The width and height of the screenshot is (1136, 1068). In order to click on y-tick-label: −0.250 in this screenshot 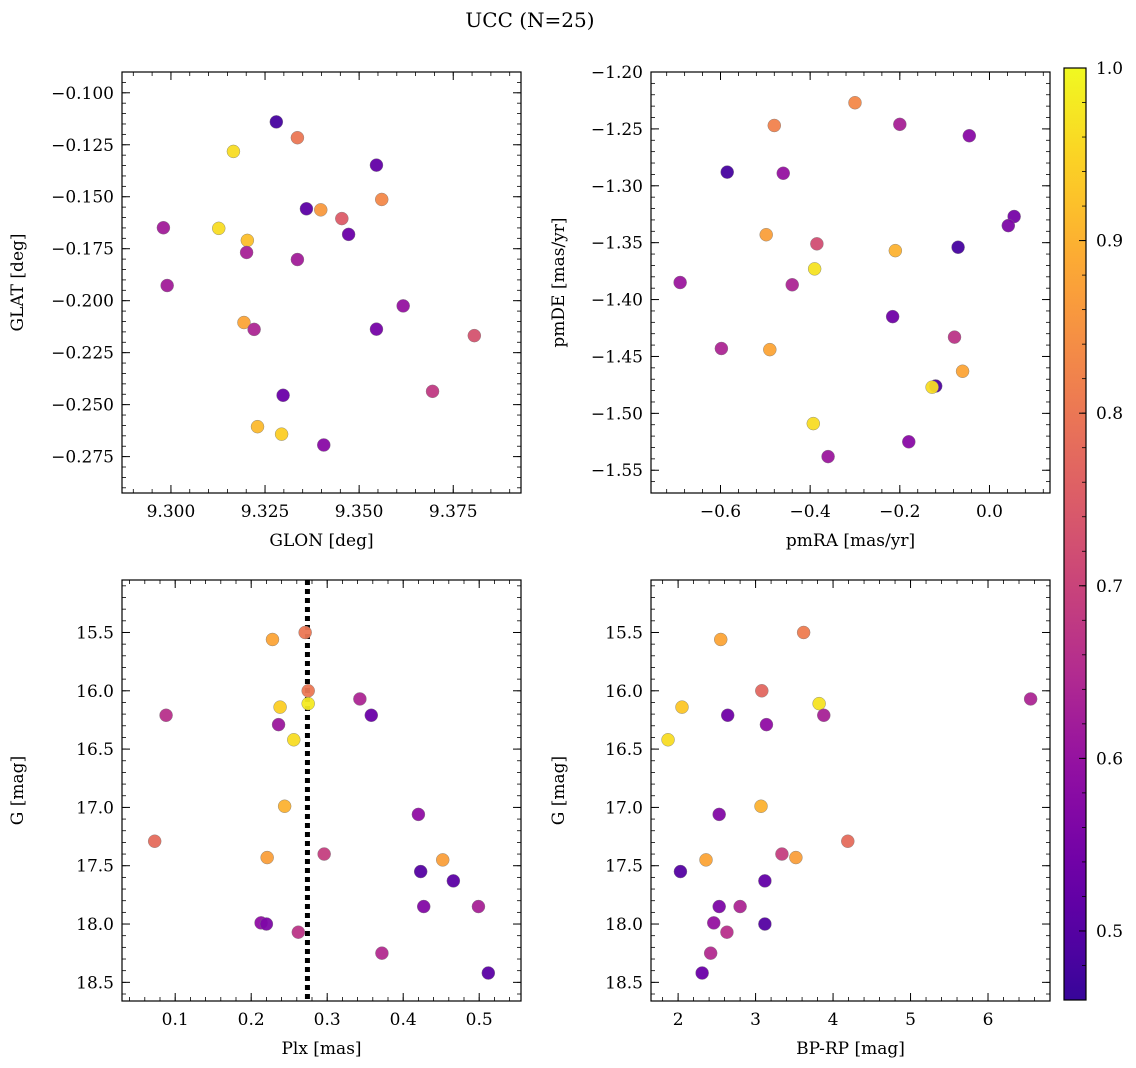, I will do `click(82, 406)`.